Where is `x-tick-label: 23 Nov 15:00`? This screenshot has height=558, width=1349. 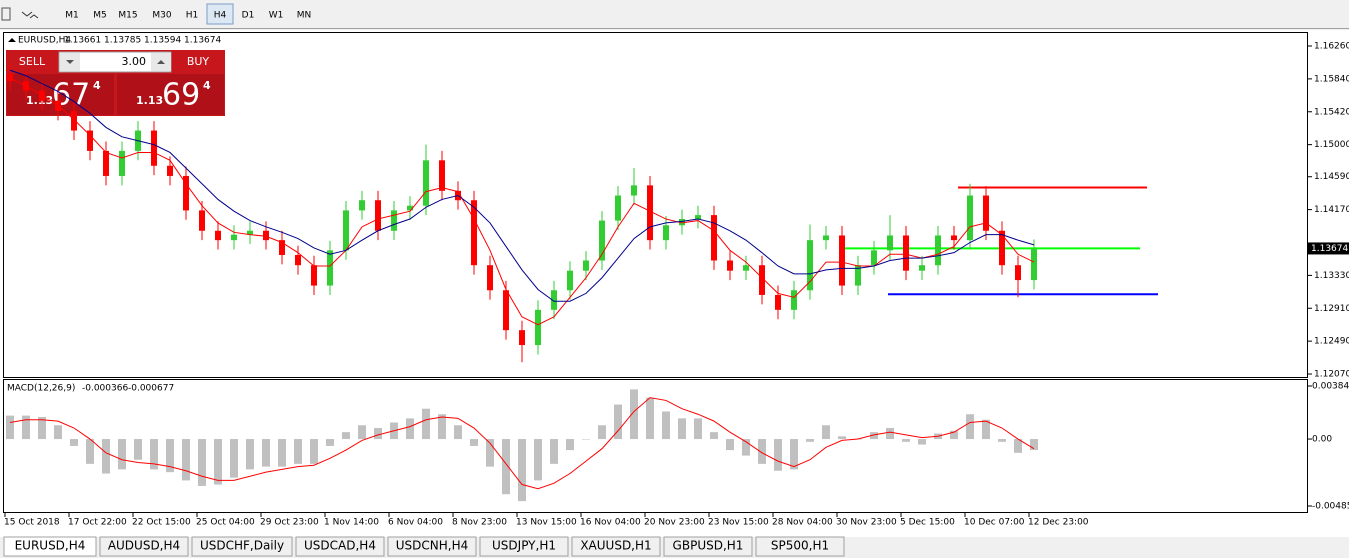
x-tick-label: 23 Nov 15:00 is located at coordinates (738, 523).